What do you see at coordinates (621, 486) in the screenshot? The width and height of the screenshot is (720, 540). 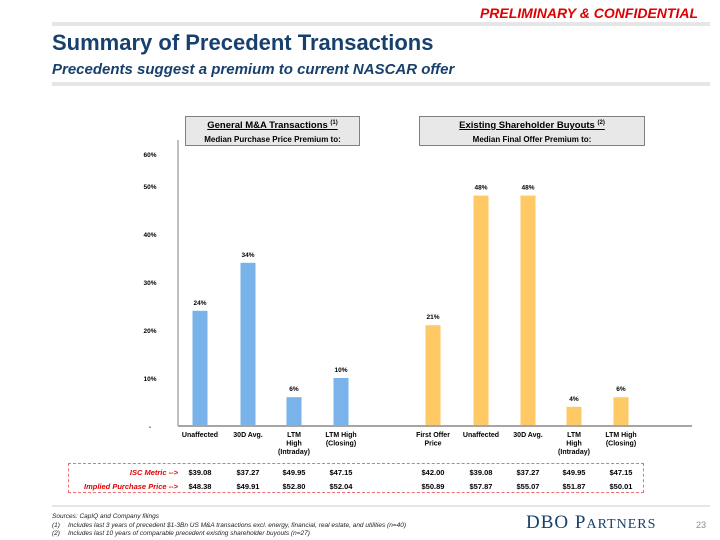 I see `implied-price-value: $50.01` at bounding box center [621, 486].